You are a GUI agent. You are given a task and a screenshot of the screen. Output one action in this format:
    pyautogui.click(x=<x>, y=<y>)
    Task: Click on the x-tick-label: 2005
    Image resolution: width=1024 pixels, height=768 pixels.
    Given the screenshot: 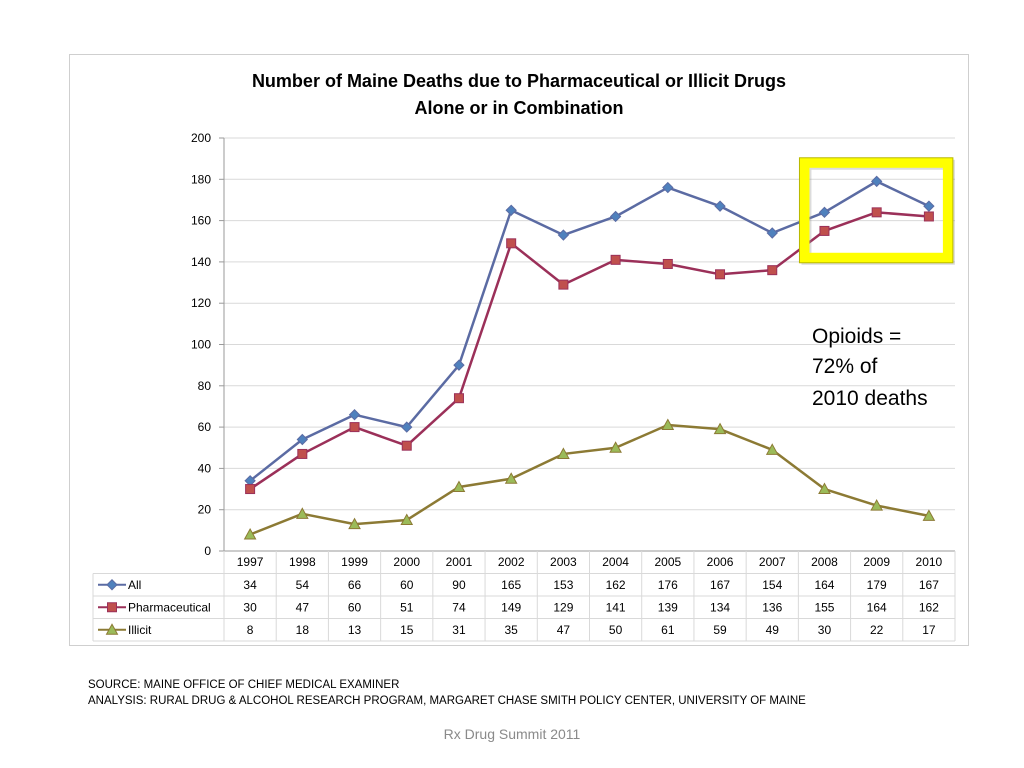 What is the action you would take?
    pyautogui.click(x=667, y=562)
    